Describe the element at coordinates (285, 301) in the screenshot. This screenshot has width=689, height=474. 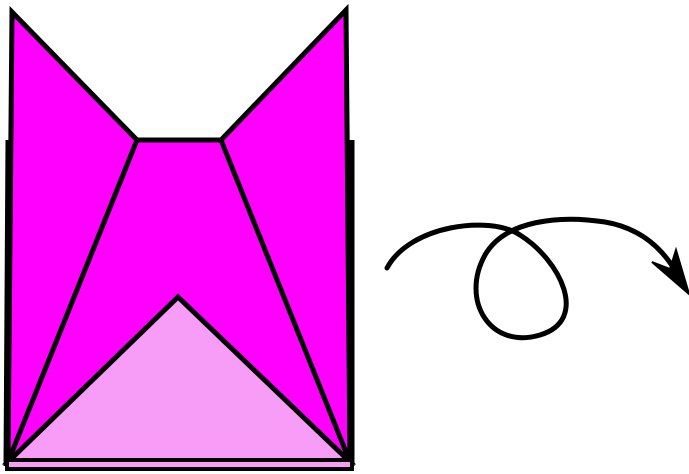
I see `crease-right` at that location.